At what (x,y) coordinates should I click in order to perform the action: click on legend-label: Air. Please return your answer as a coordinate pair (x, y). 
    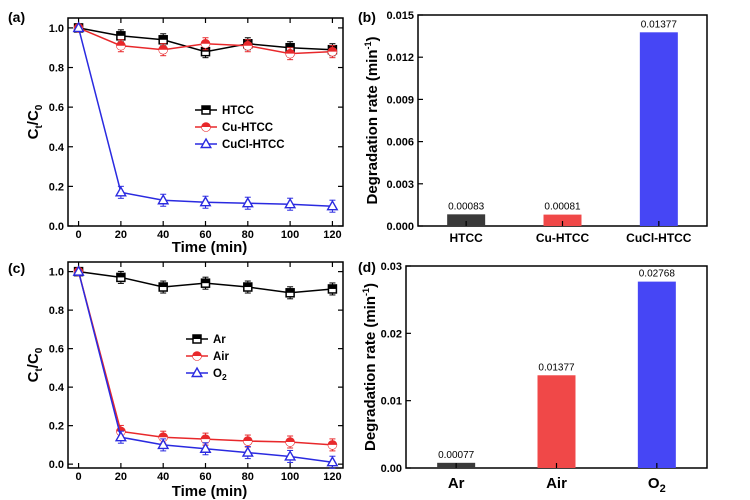
    Looking at the image, I should click on (221, 357).